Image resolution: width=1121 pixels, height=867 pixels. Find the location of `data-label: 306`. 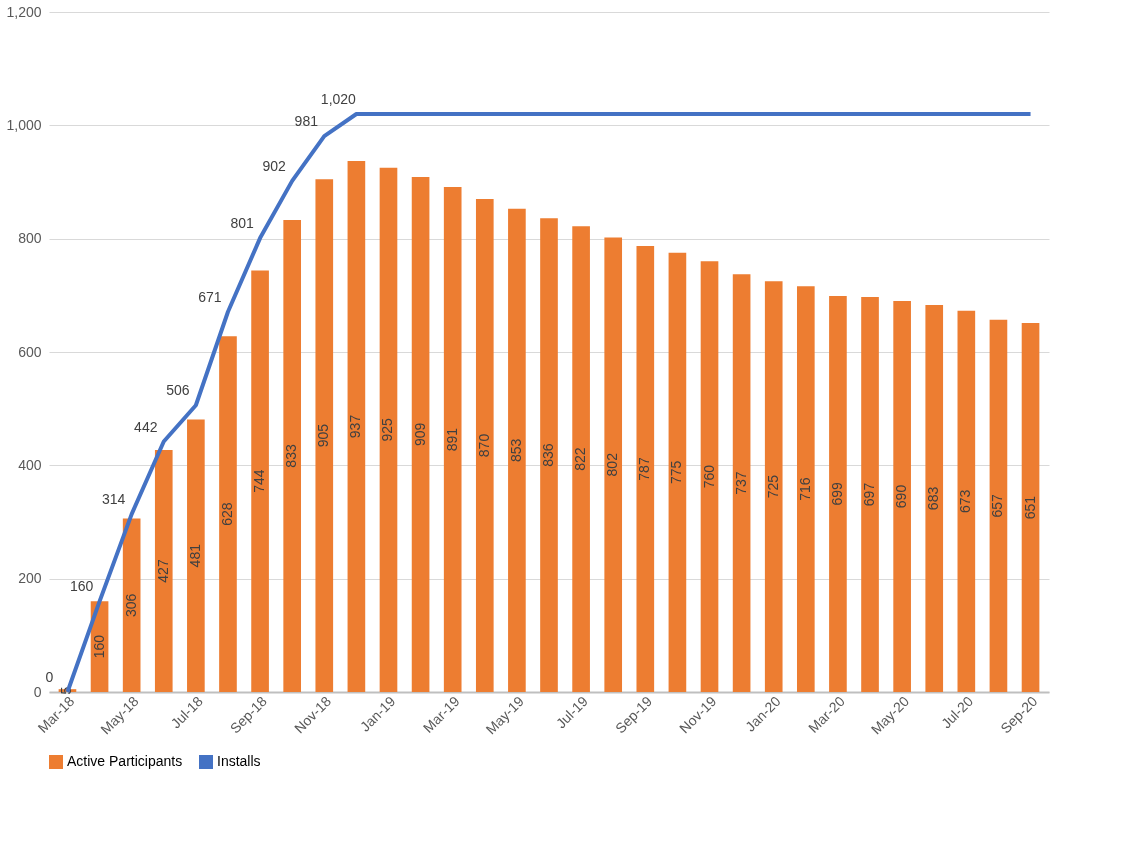

data-label: 306 is located at coordinates (130, 605).